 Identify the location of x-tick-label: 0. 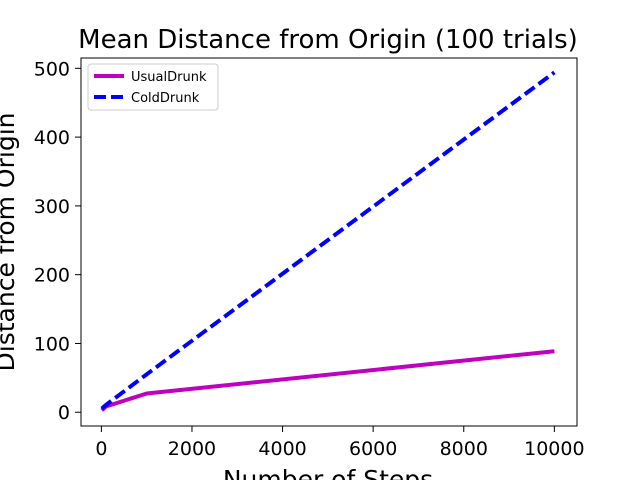
(101, 449).